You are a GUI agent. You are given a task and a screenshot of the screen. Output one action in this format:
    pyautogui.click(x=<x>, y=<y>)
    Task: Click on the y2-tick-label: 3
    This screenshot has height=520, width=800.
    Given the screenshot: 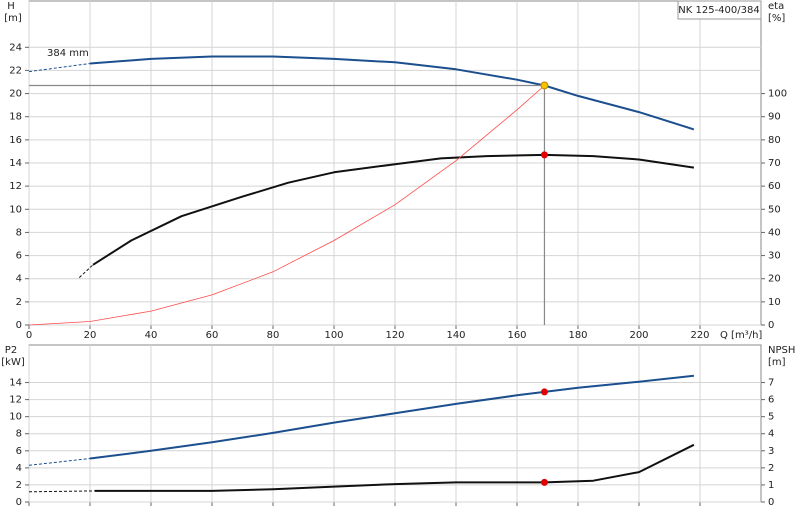 What is the action you would take?
    pyautogui.click(x=771, y=451)
    